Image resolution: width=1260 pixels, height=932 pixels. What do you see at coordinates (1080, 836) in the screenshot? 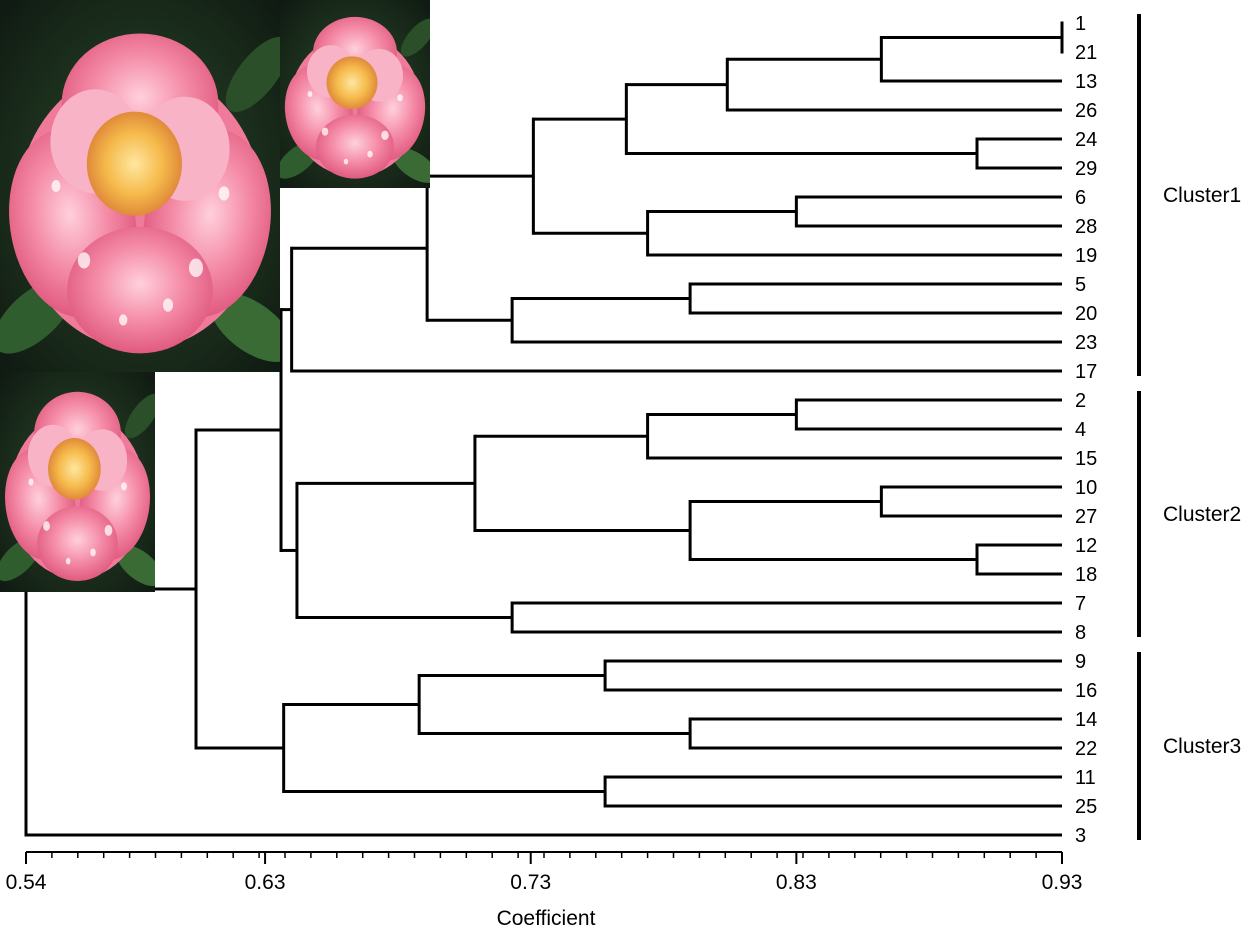
I see `leaf-label-3: 3` at bounding box center [1080, 836].